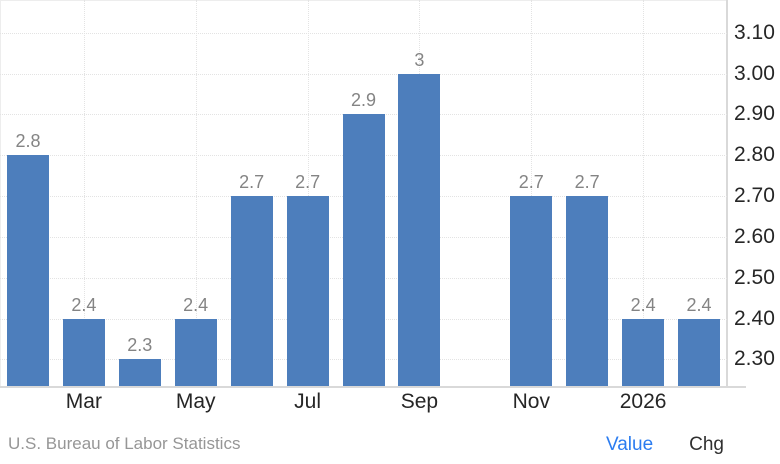  What do you see at coordinates (727, 194) in the screenshot?
I see `y-axis-line` at bounding box center [727, 194].